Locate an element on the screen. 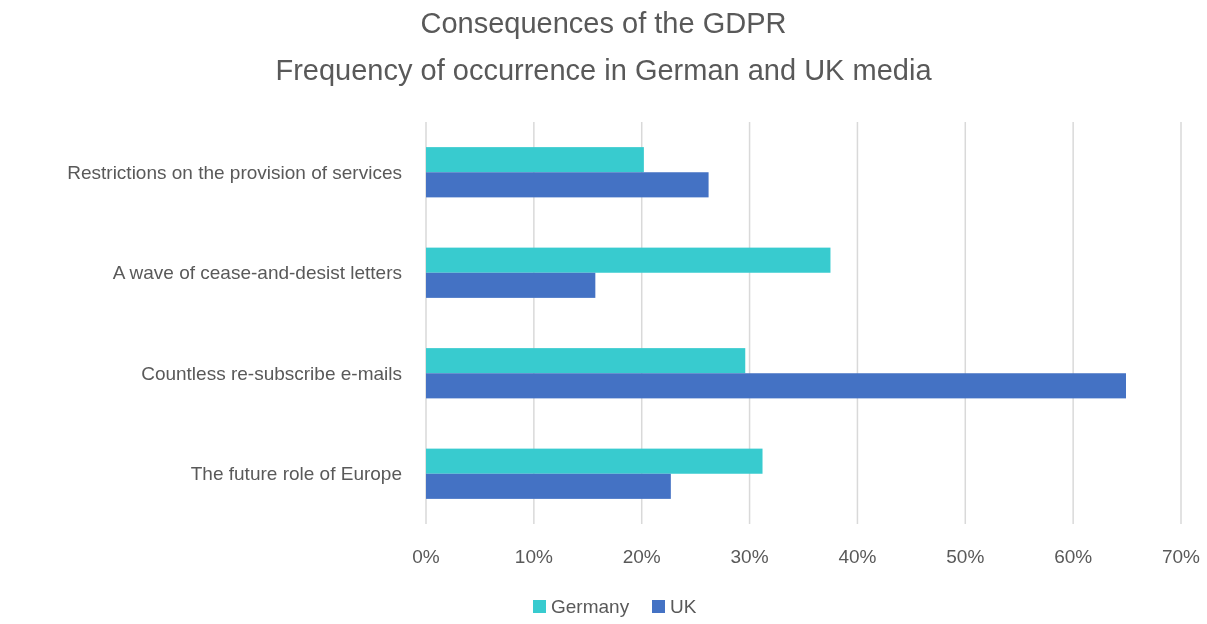 Image resolution: width=1207 pixels, height=624 pixels. x-tick-label: 0% is located at coordinates (426, 556).